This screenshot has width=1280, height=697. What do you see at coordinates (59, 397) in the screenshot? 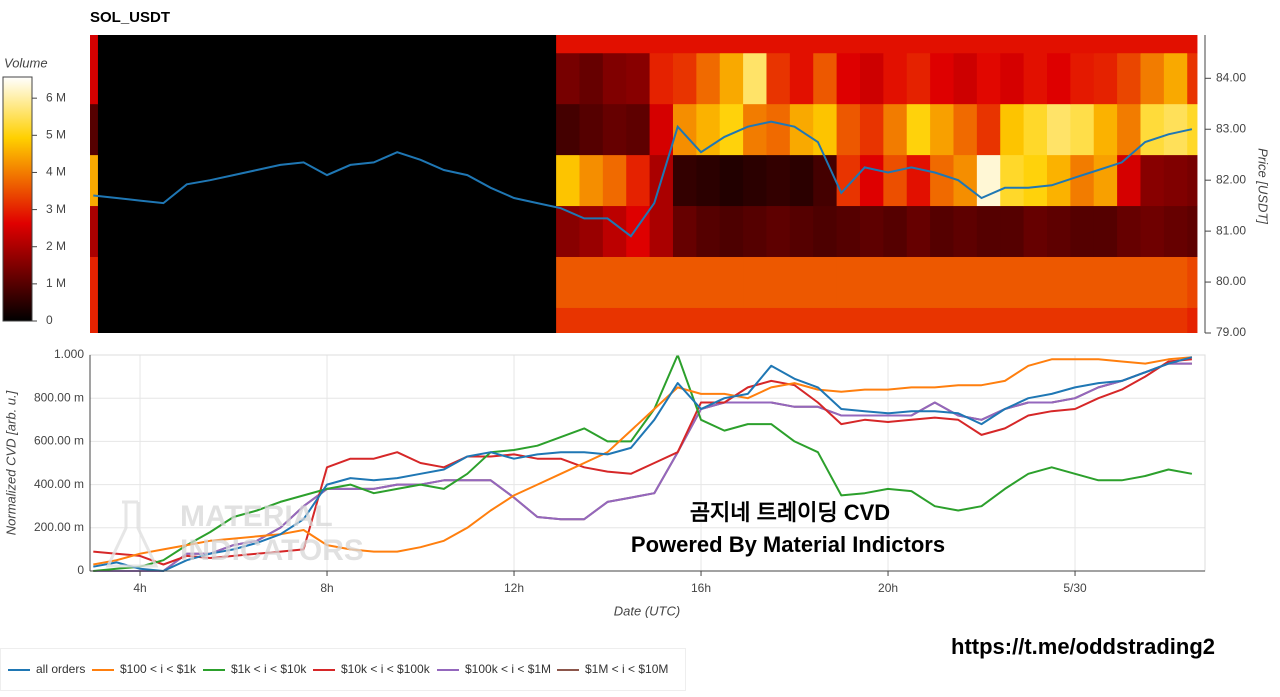
I see `y-tick-label: 800.00 m` at bounding box center [59, 397].